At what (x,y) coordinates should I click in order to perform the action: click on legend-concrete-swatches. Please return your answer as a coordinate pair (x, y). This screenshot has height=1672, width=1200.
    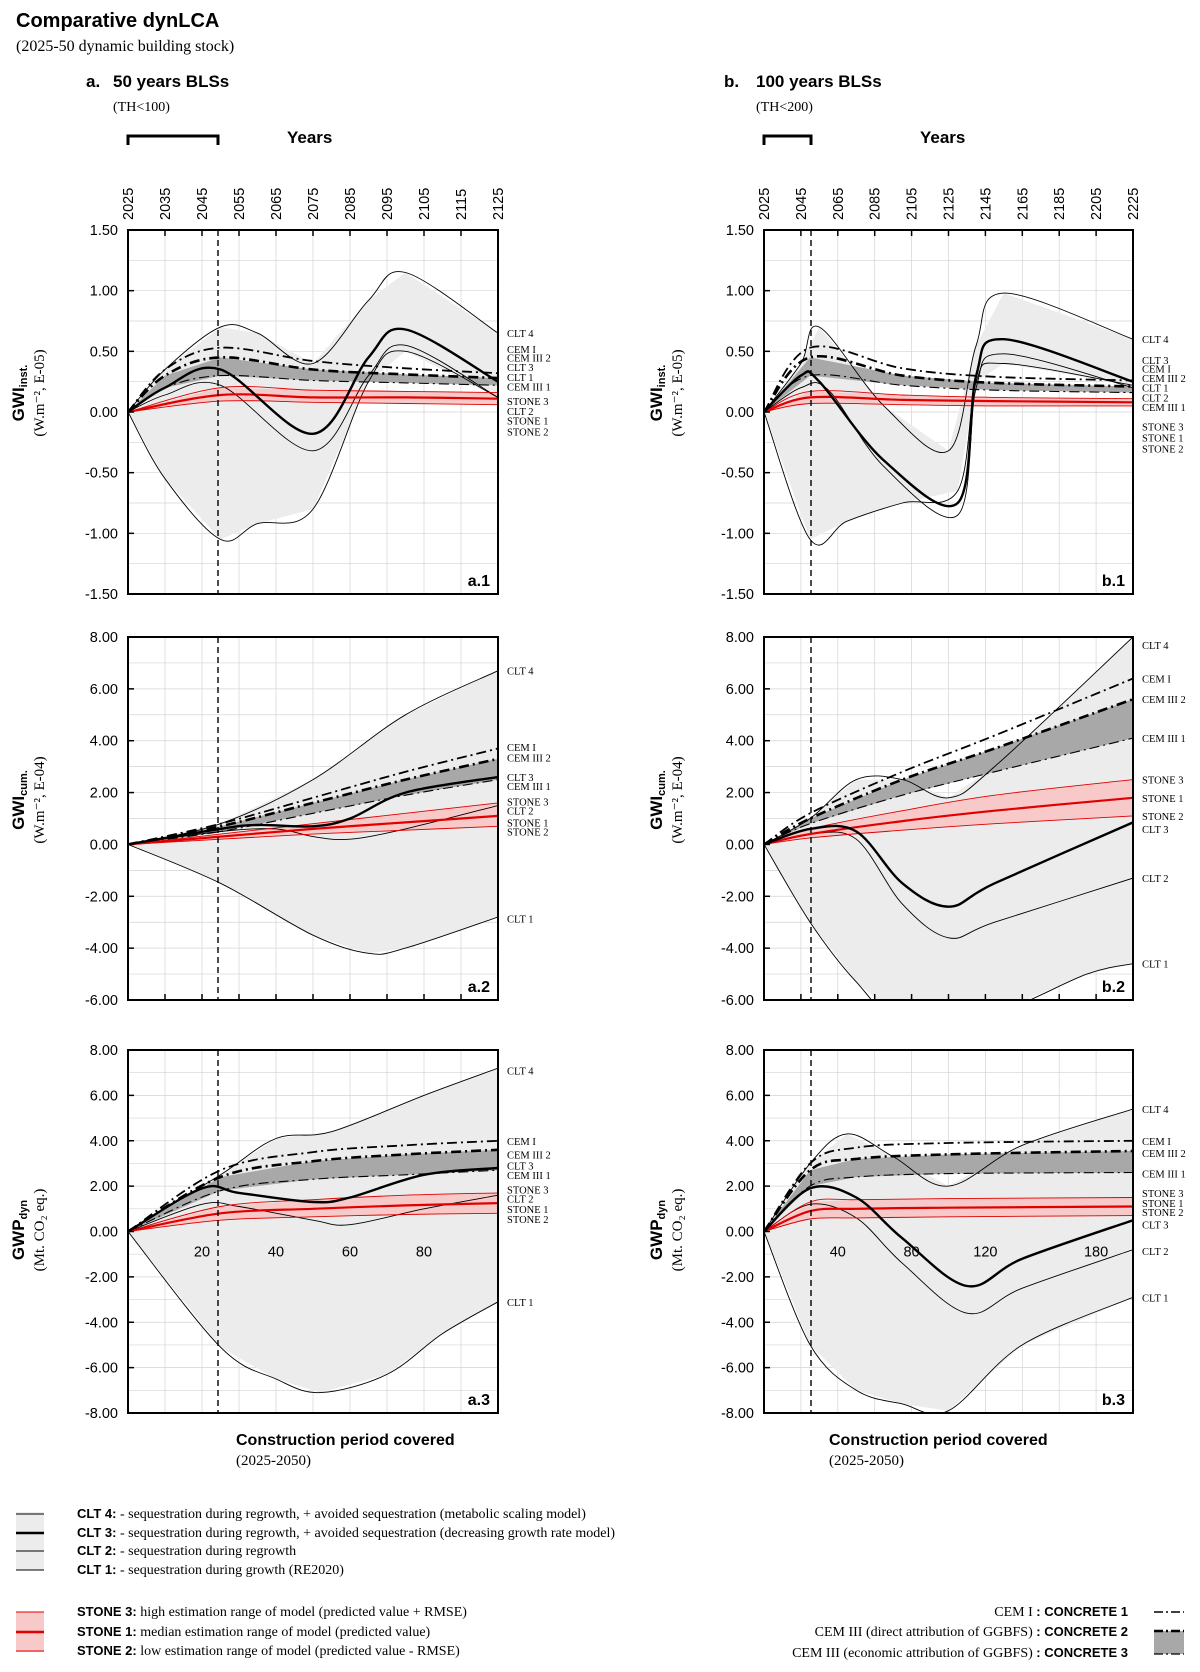
    Looking at the image, I should click on (1169, 1633).